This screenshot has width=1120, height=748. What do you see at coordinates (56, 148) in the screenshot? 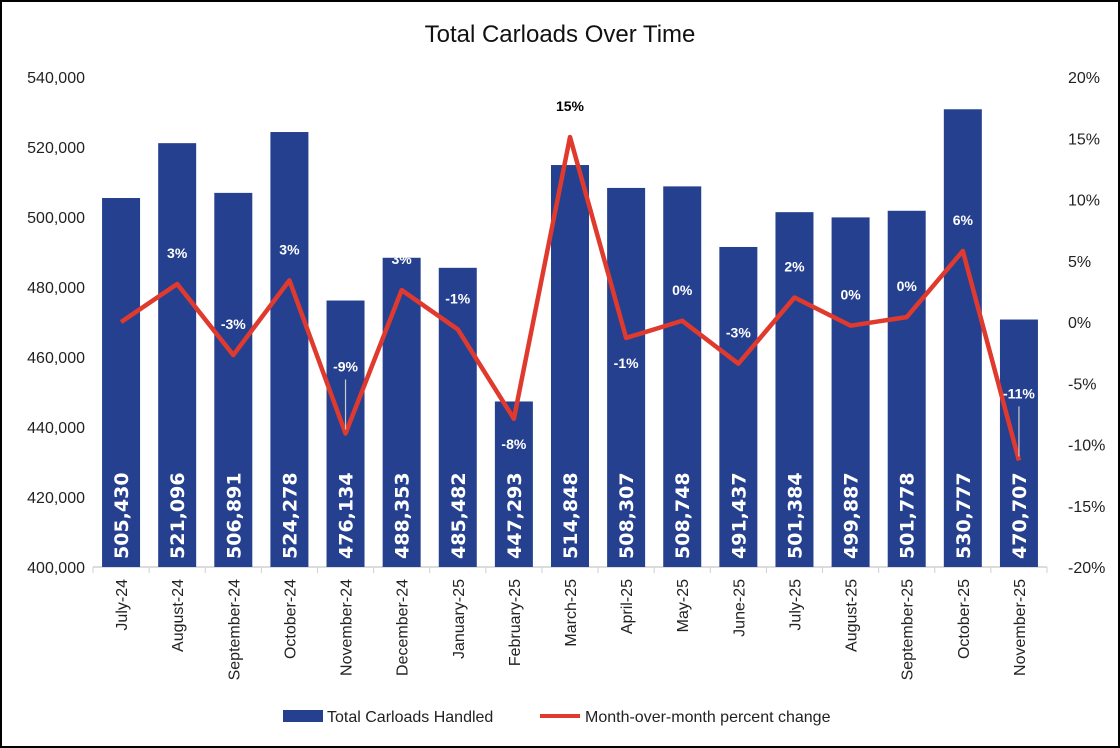
I see `left-axis-tick-label: 520,000` at bounding box center [56, 148].